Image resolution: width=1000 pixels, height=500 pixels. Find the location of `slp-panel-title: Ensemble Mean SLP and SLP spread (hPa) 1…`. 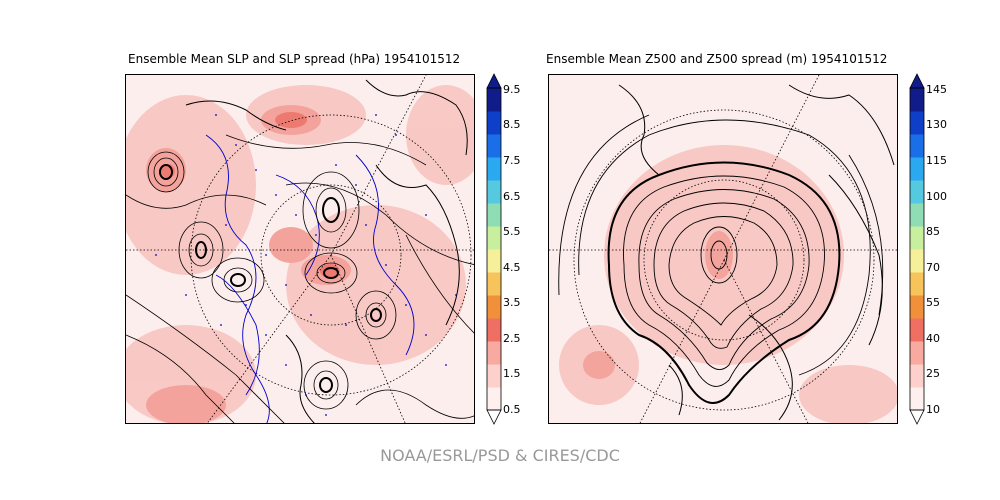

slp-panel-title: Ensemble Mean SLP and SLP spread (hPa) 1… is located at coordinates (294, 59).